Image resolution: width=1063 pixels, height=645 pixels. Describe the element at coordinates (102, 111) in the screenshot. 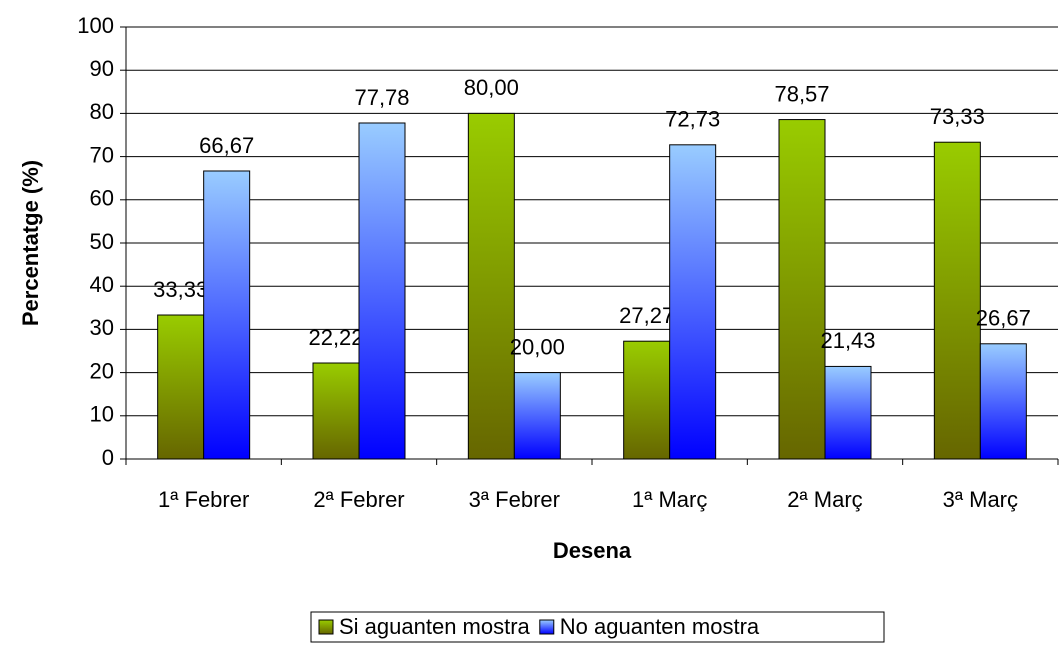

I see `y-tick-label: 80` at that location.